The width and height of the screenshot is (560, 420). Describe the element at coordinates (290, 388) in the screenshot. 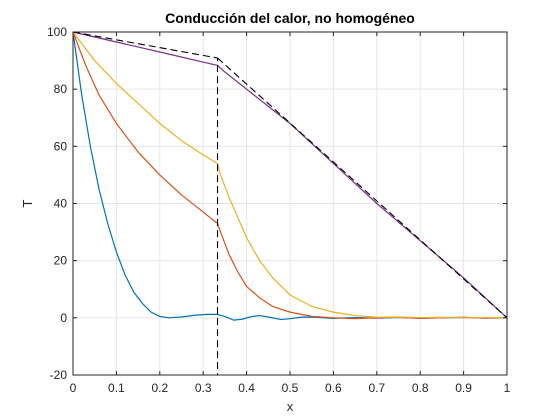

I see `x-tick-label: 0.5` at that location.